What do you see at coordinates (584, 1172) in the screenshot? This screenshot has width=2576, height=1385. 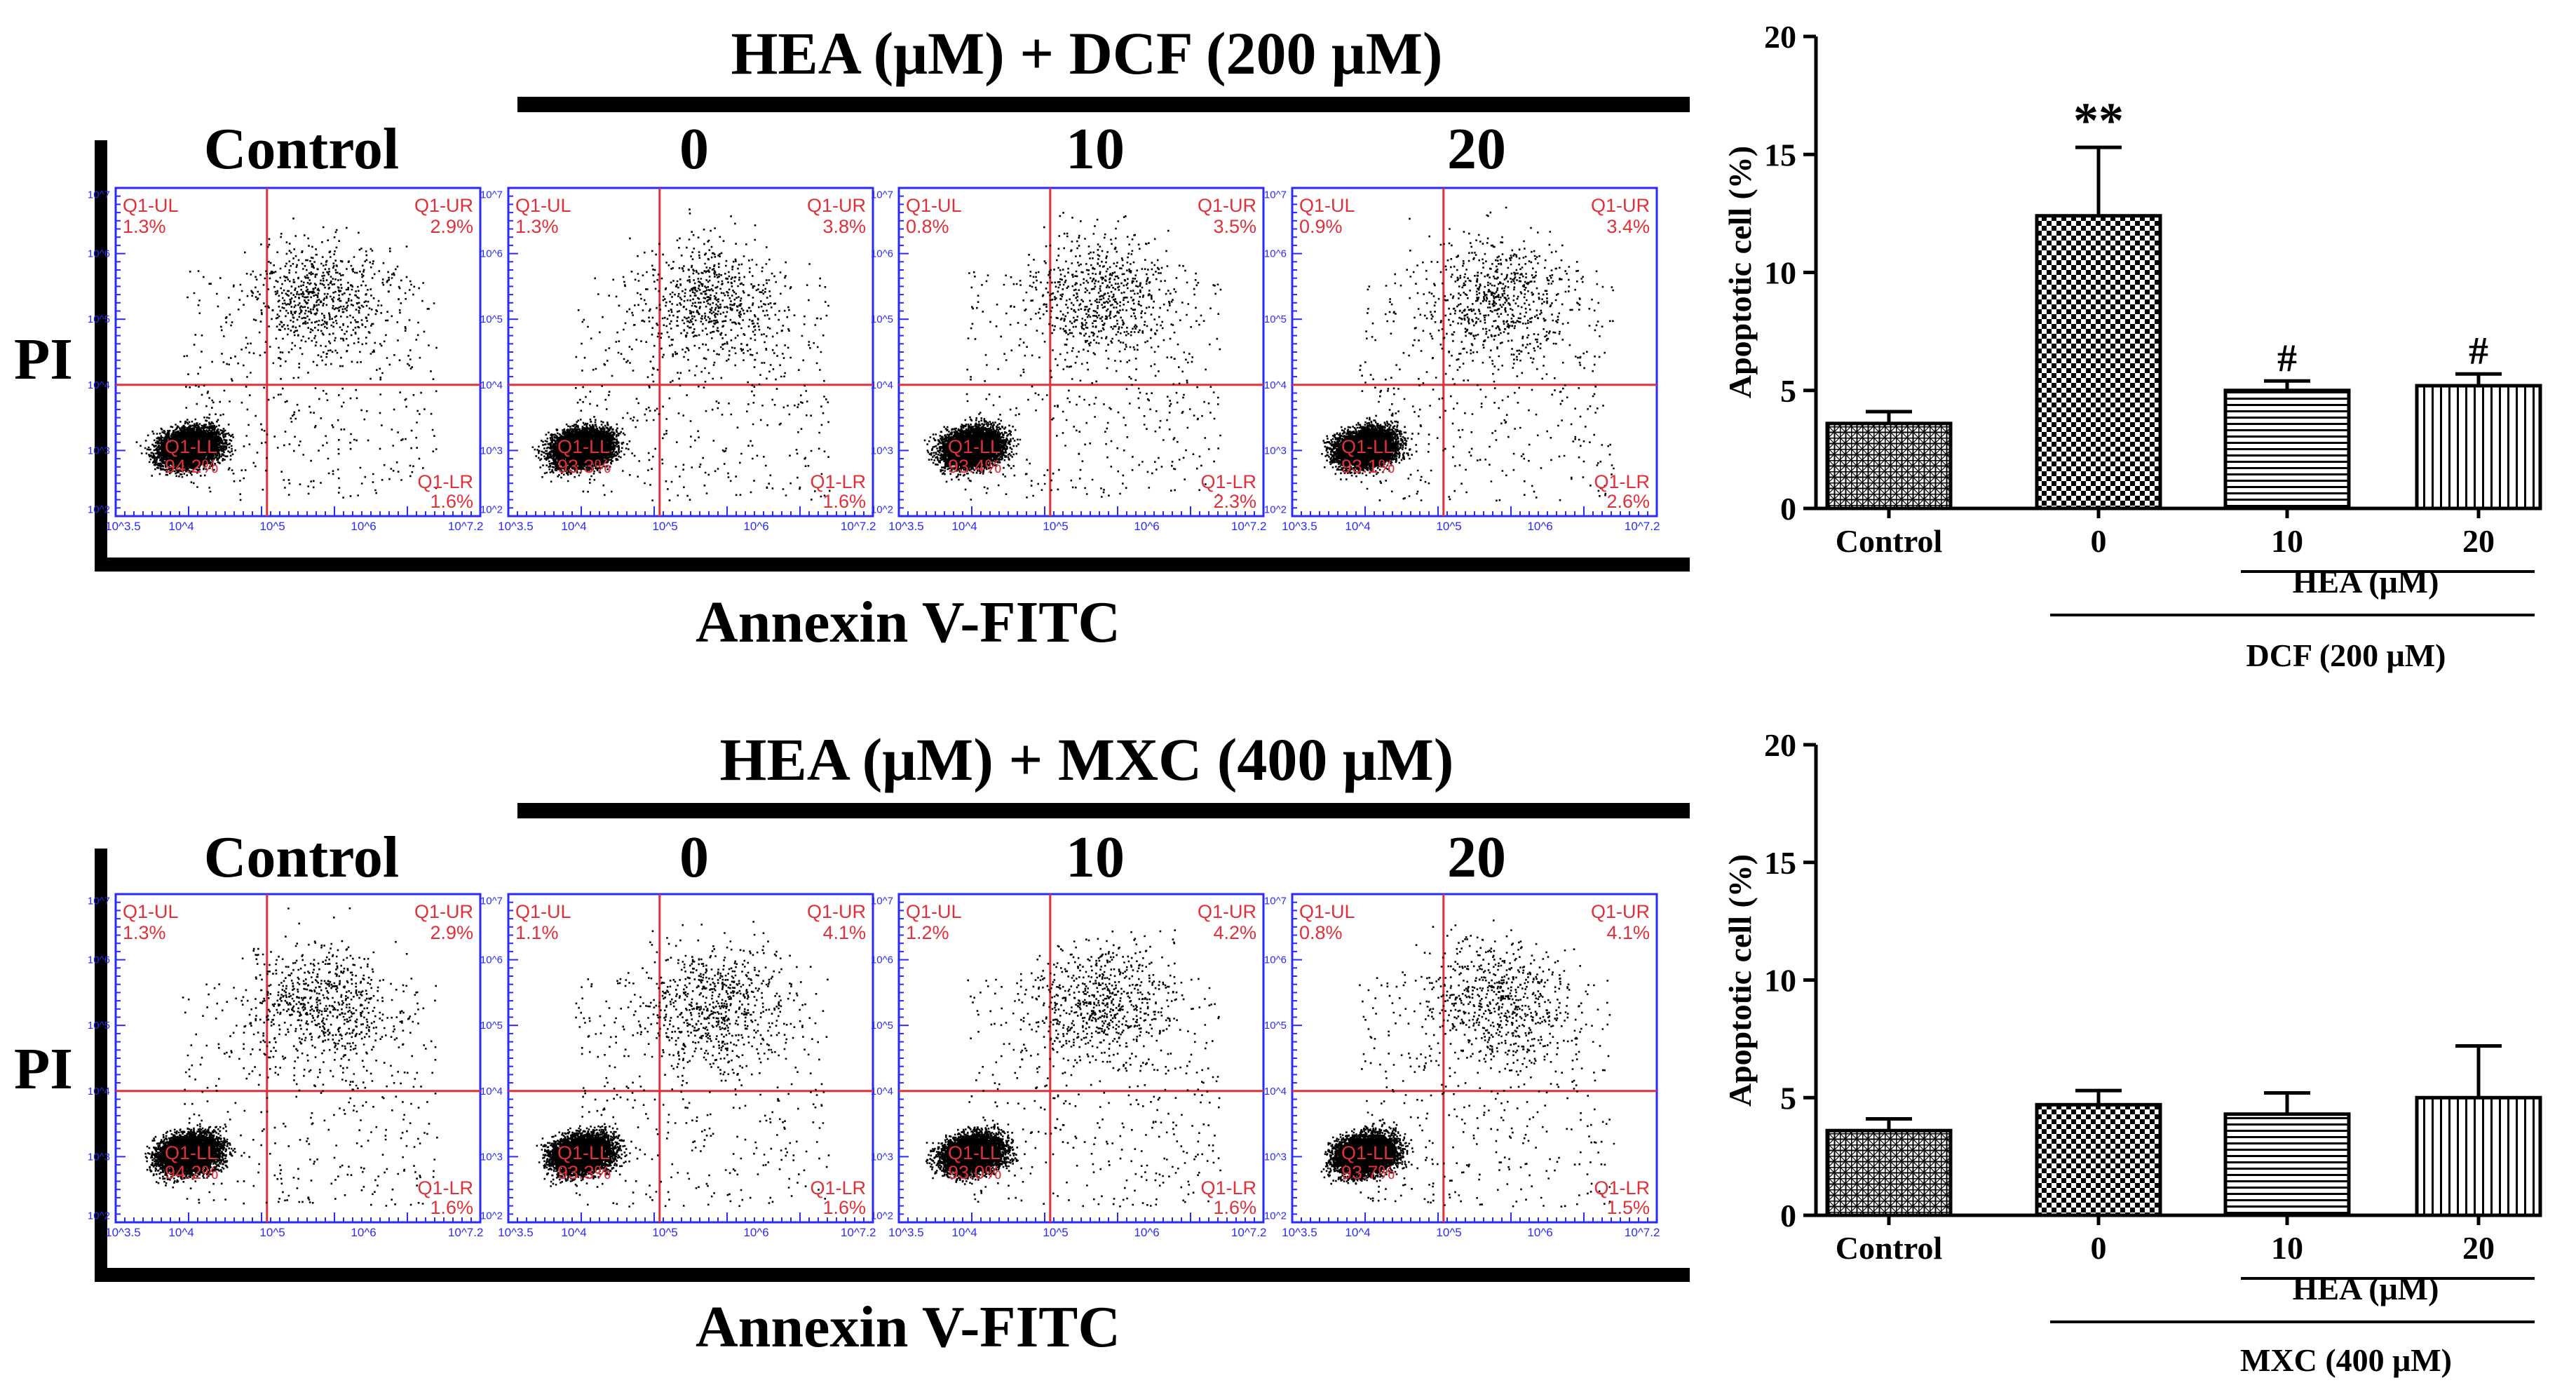 I see `quadrant-value-ll: 93.3%` at bounding box center [584, 1172].